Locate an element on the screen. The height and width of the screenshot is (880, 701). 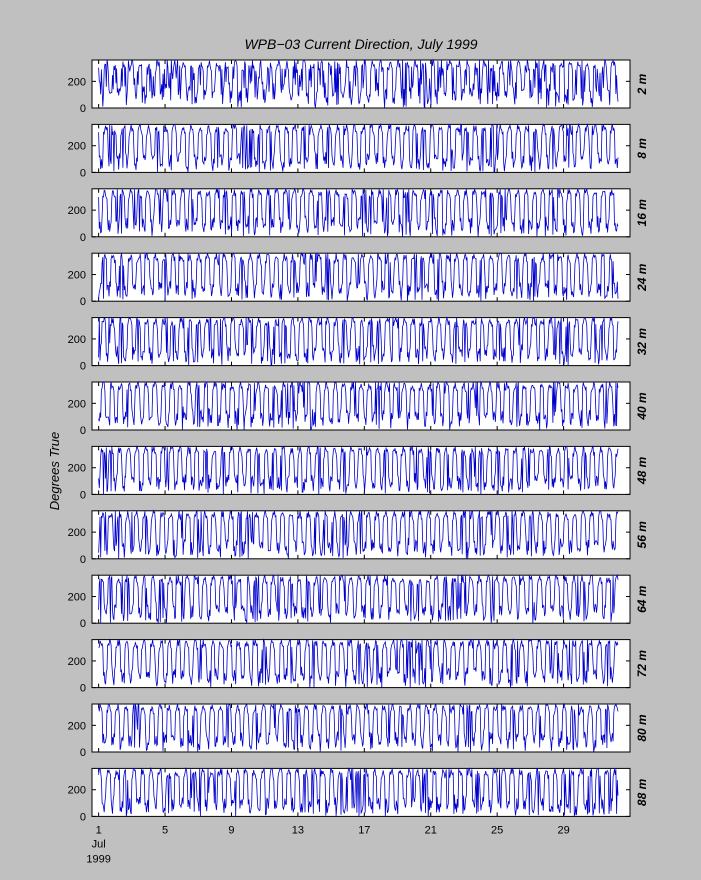
x-tick-label: 17 is located at coordinates (364, 830).